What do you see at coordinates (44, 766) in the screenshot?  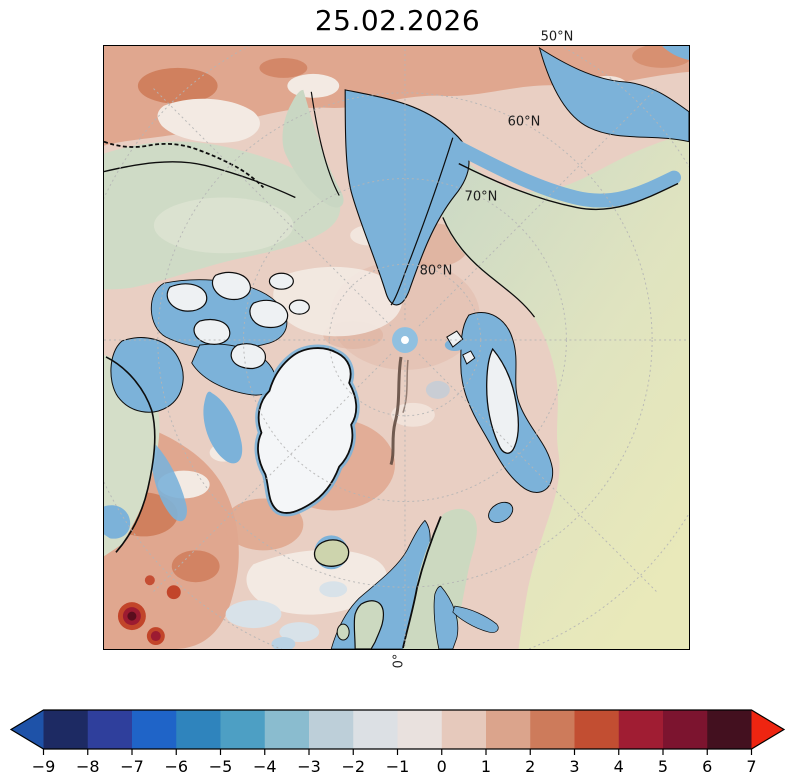 I see `colorbar-tick-label: −9` at bounding box center [44, 766].